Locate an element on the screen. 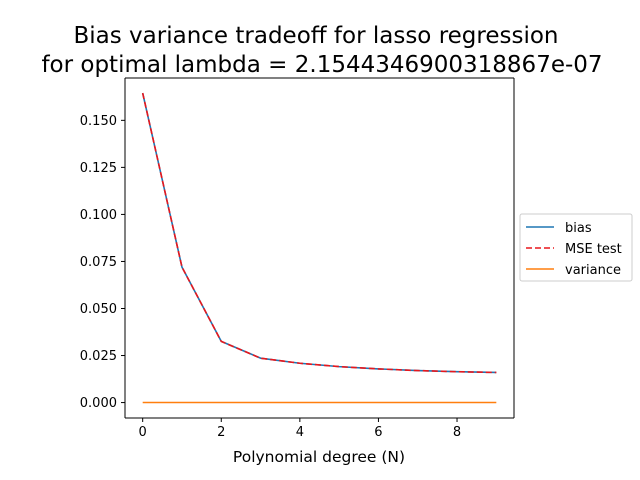  legend-label-bias: bias is located at coordinates (578, 228).